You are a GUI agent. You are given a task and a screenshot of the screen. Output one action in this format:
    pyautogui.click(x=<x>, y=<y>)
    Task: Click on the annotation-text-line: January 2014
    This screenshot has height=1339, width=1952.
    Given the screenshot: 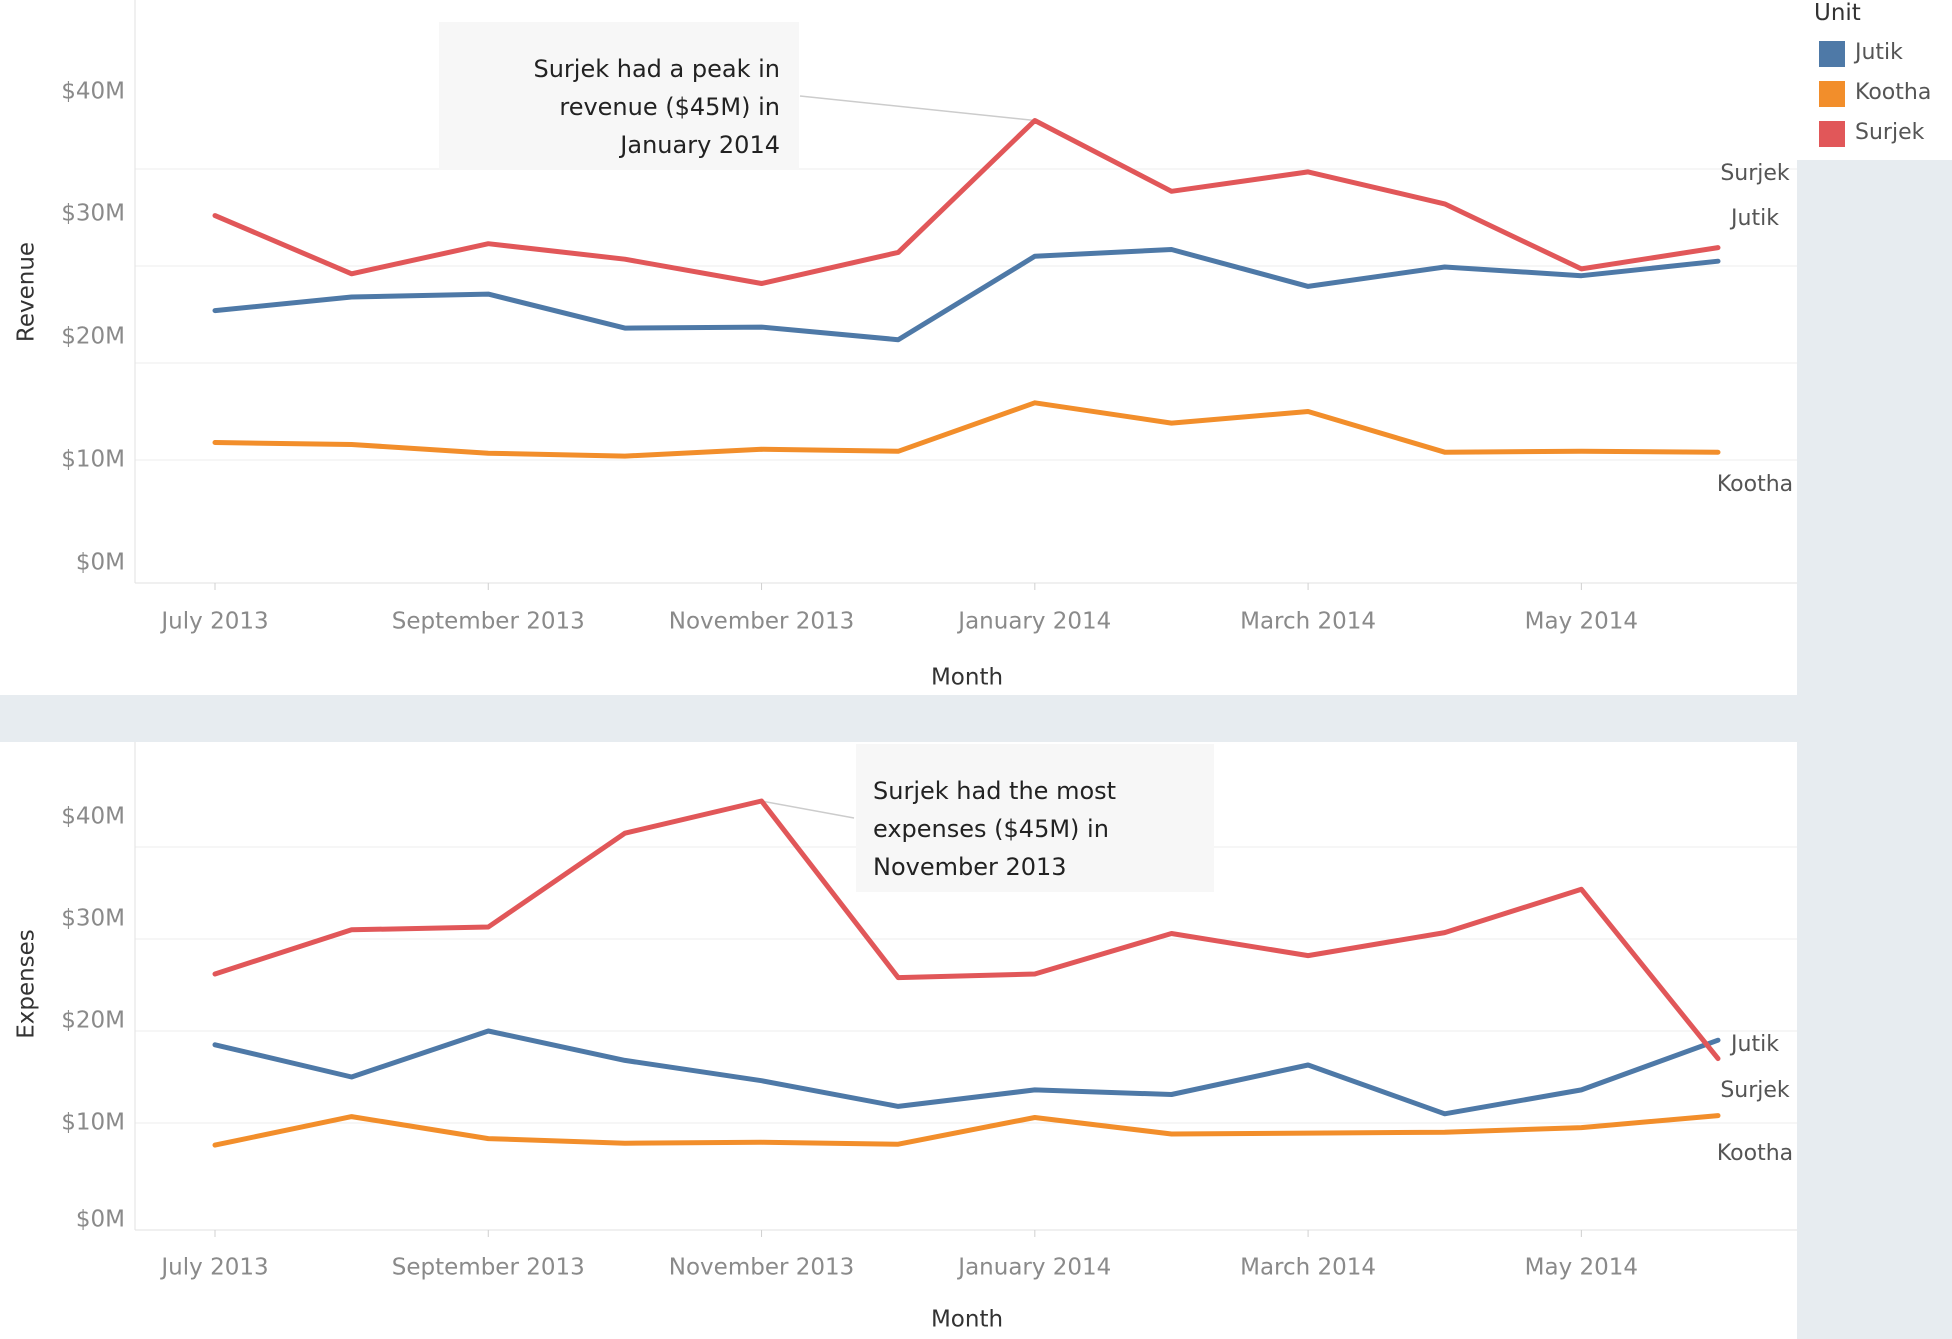 What is the action you would take?
    pyautogui.click(x=699, y=145)
    